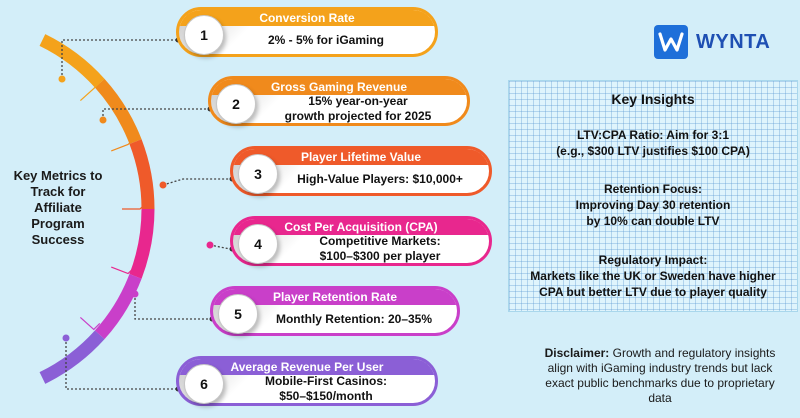  What do you see at coordinates (258, 174) in the screenshot?
I see `metric-number-badge: 3` at bounding box center [258, 174].